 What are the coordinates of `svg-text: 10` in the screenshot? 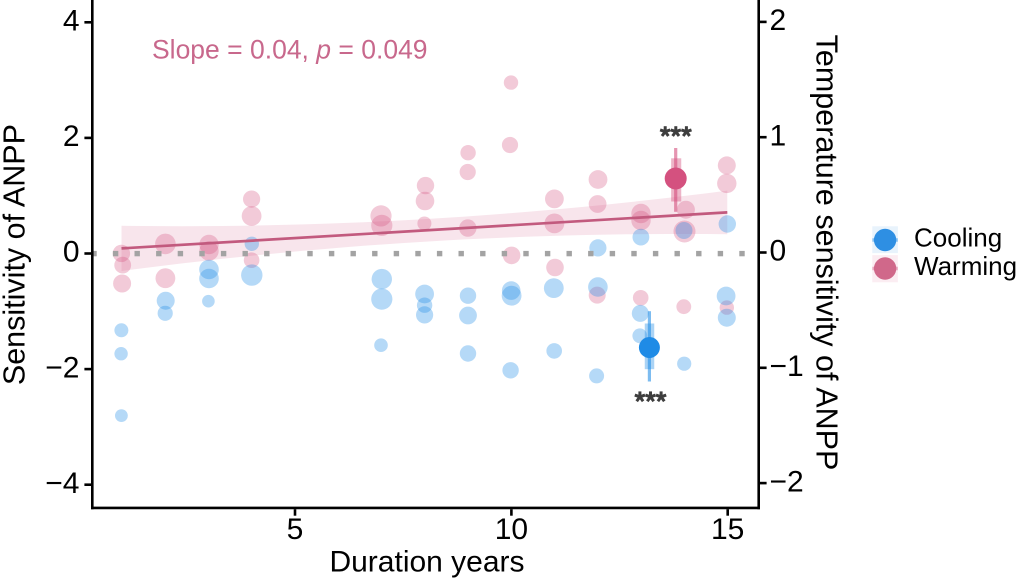 It's located at (511, 529).